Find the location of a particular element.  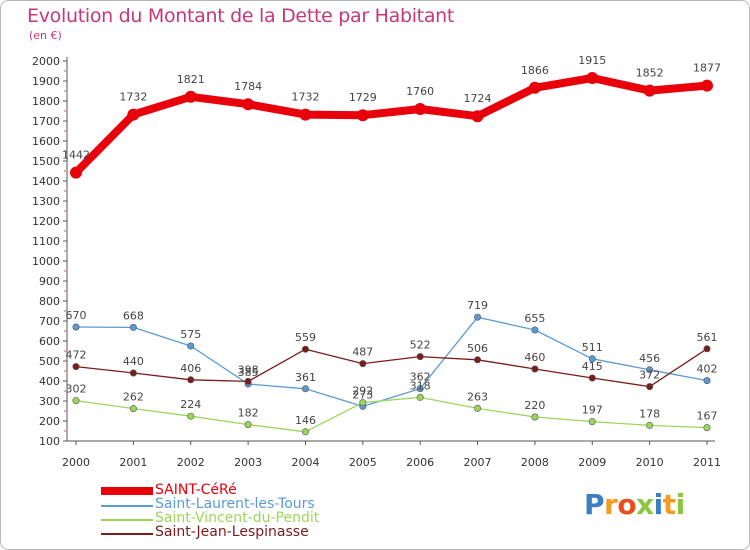

x-tick-label: 2005 is located at coordinates (363, 462).